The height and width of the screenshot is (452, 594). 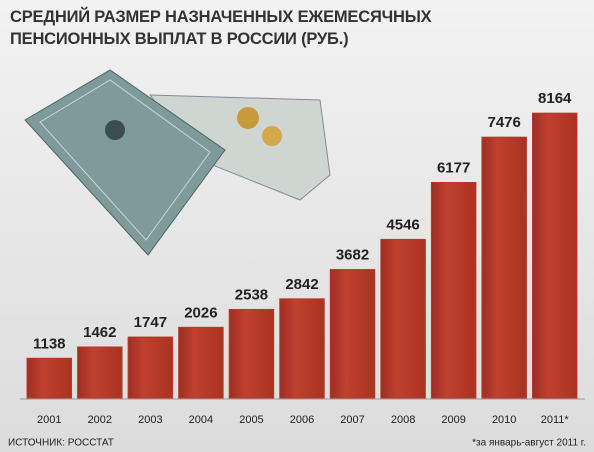 What do you see at coordinates (251, 294) in the screenshot?
I see `value-label: 2538` at bounding box center [251, 294].